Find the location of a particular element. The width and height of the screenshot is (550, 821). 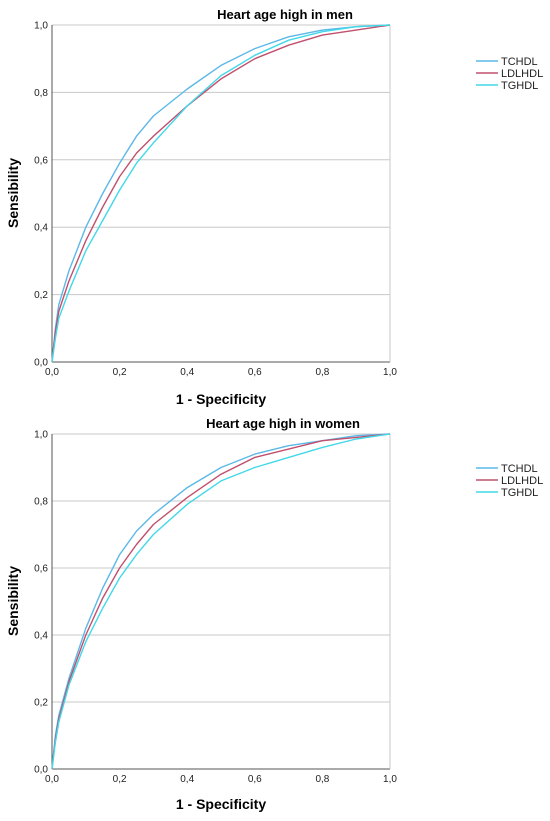

chart-title: Heart age high in women is located at coordinates (283, 423).